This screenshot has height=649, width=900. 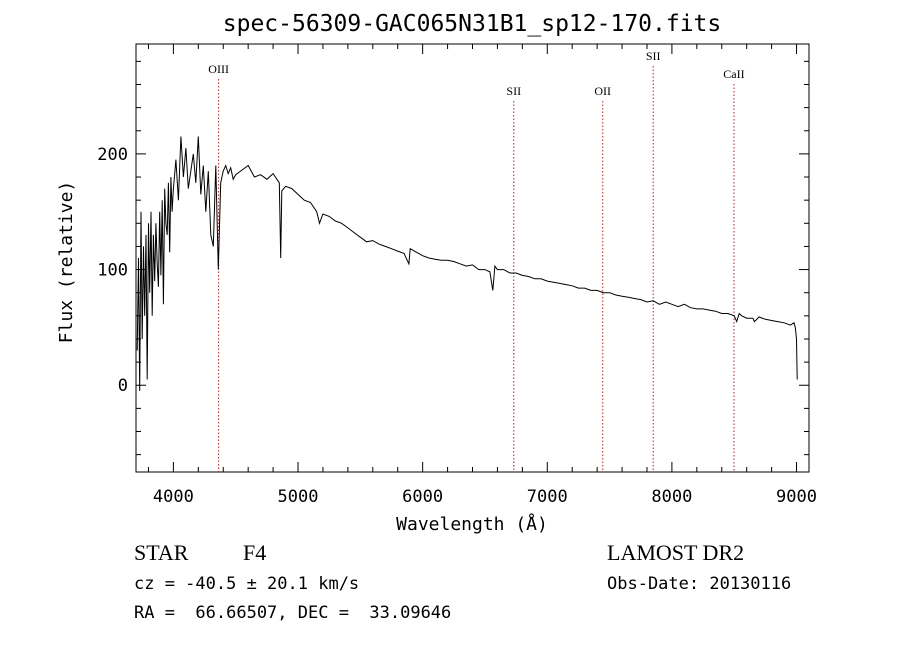 I want to click on y-tick-label: 200, so click(x=112, y=155).